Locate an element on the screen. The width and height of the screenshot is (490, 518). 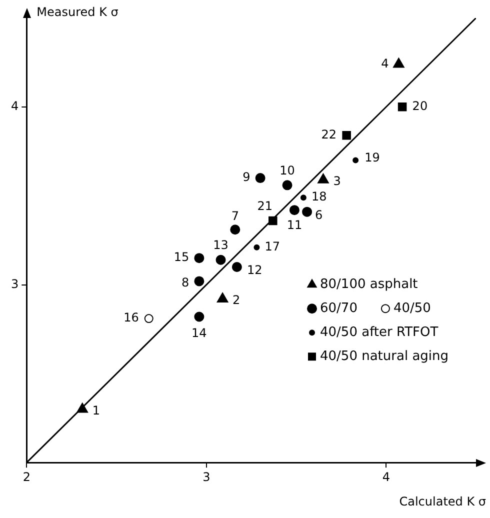
annotation: 8 is located at coordinates (186, 282).